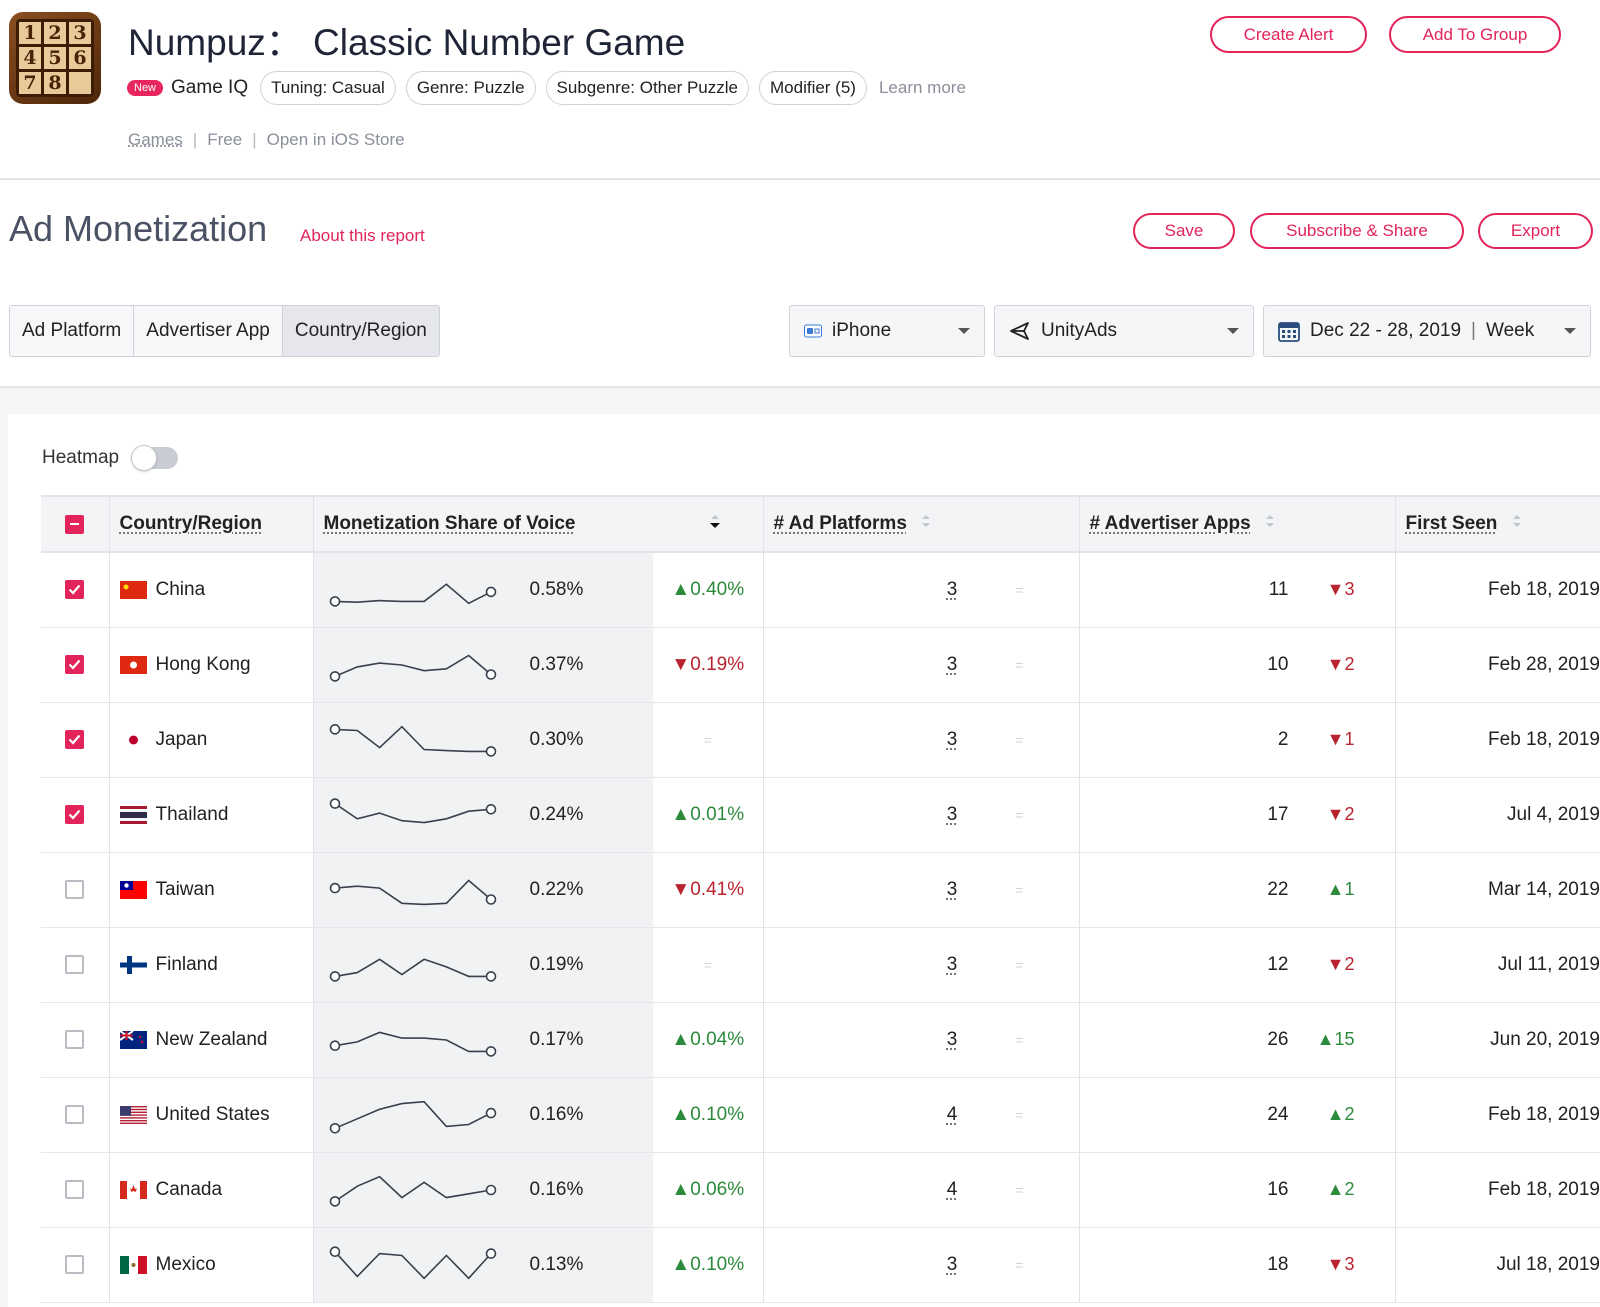 The image size is (1600, 1307). What do you see at coordinates (192, 814) in the screenshot?
I see `country-name: Thailand` at bounding box center [192, 814].